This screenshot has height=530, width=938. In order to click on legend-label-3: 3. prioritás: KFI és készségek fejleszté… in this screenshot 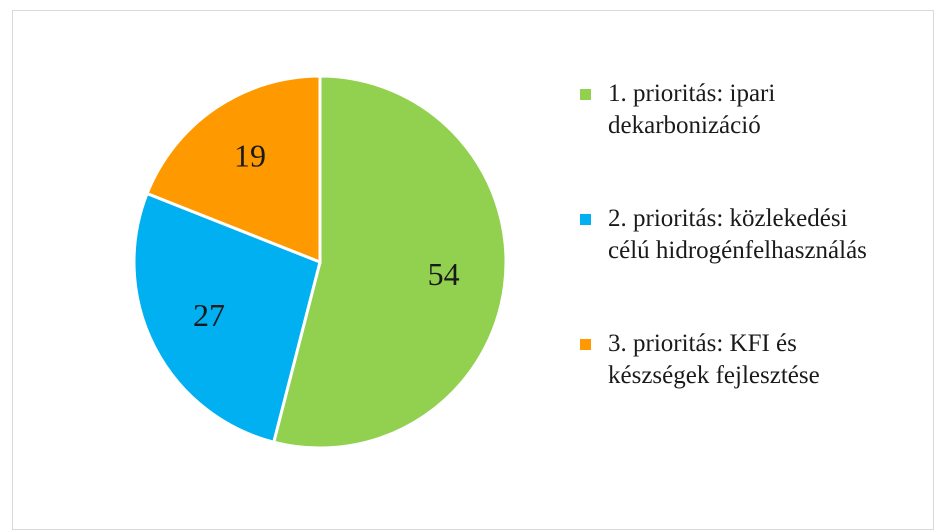, I will do `click(714, 359)`.